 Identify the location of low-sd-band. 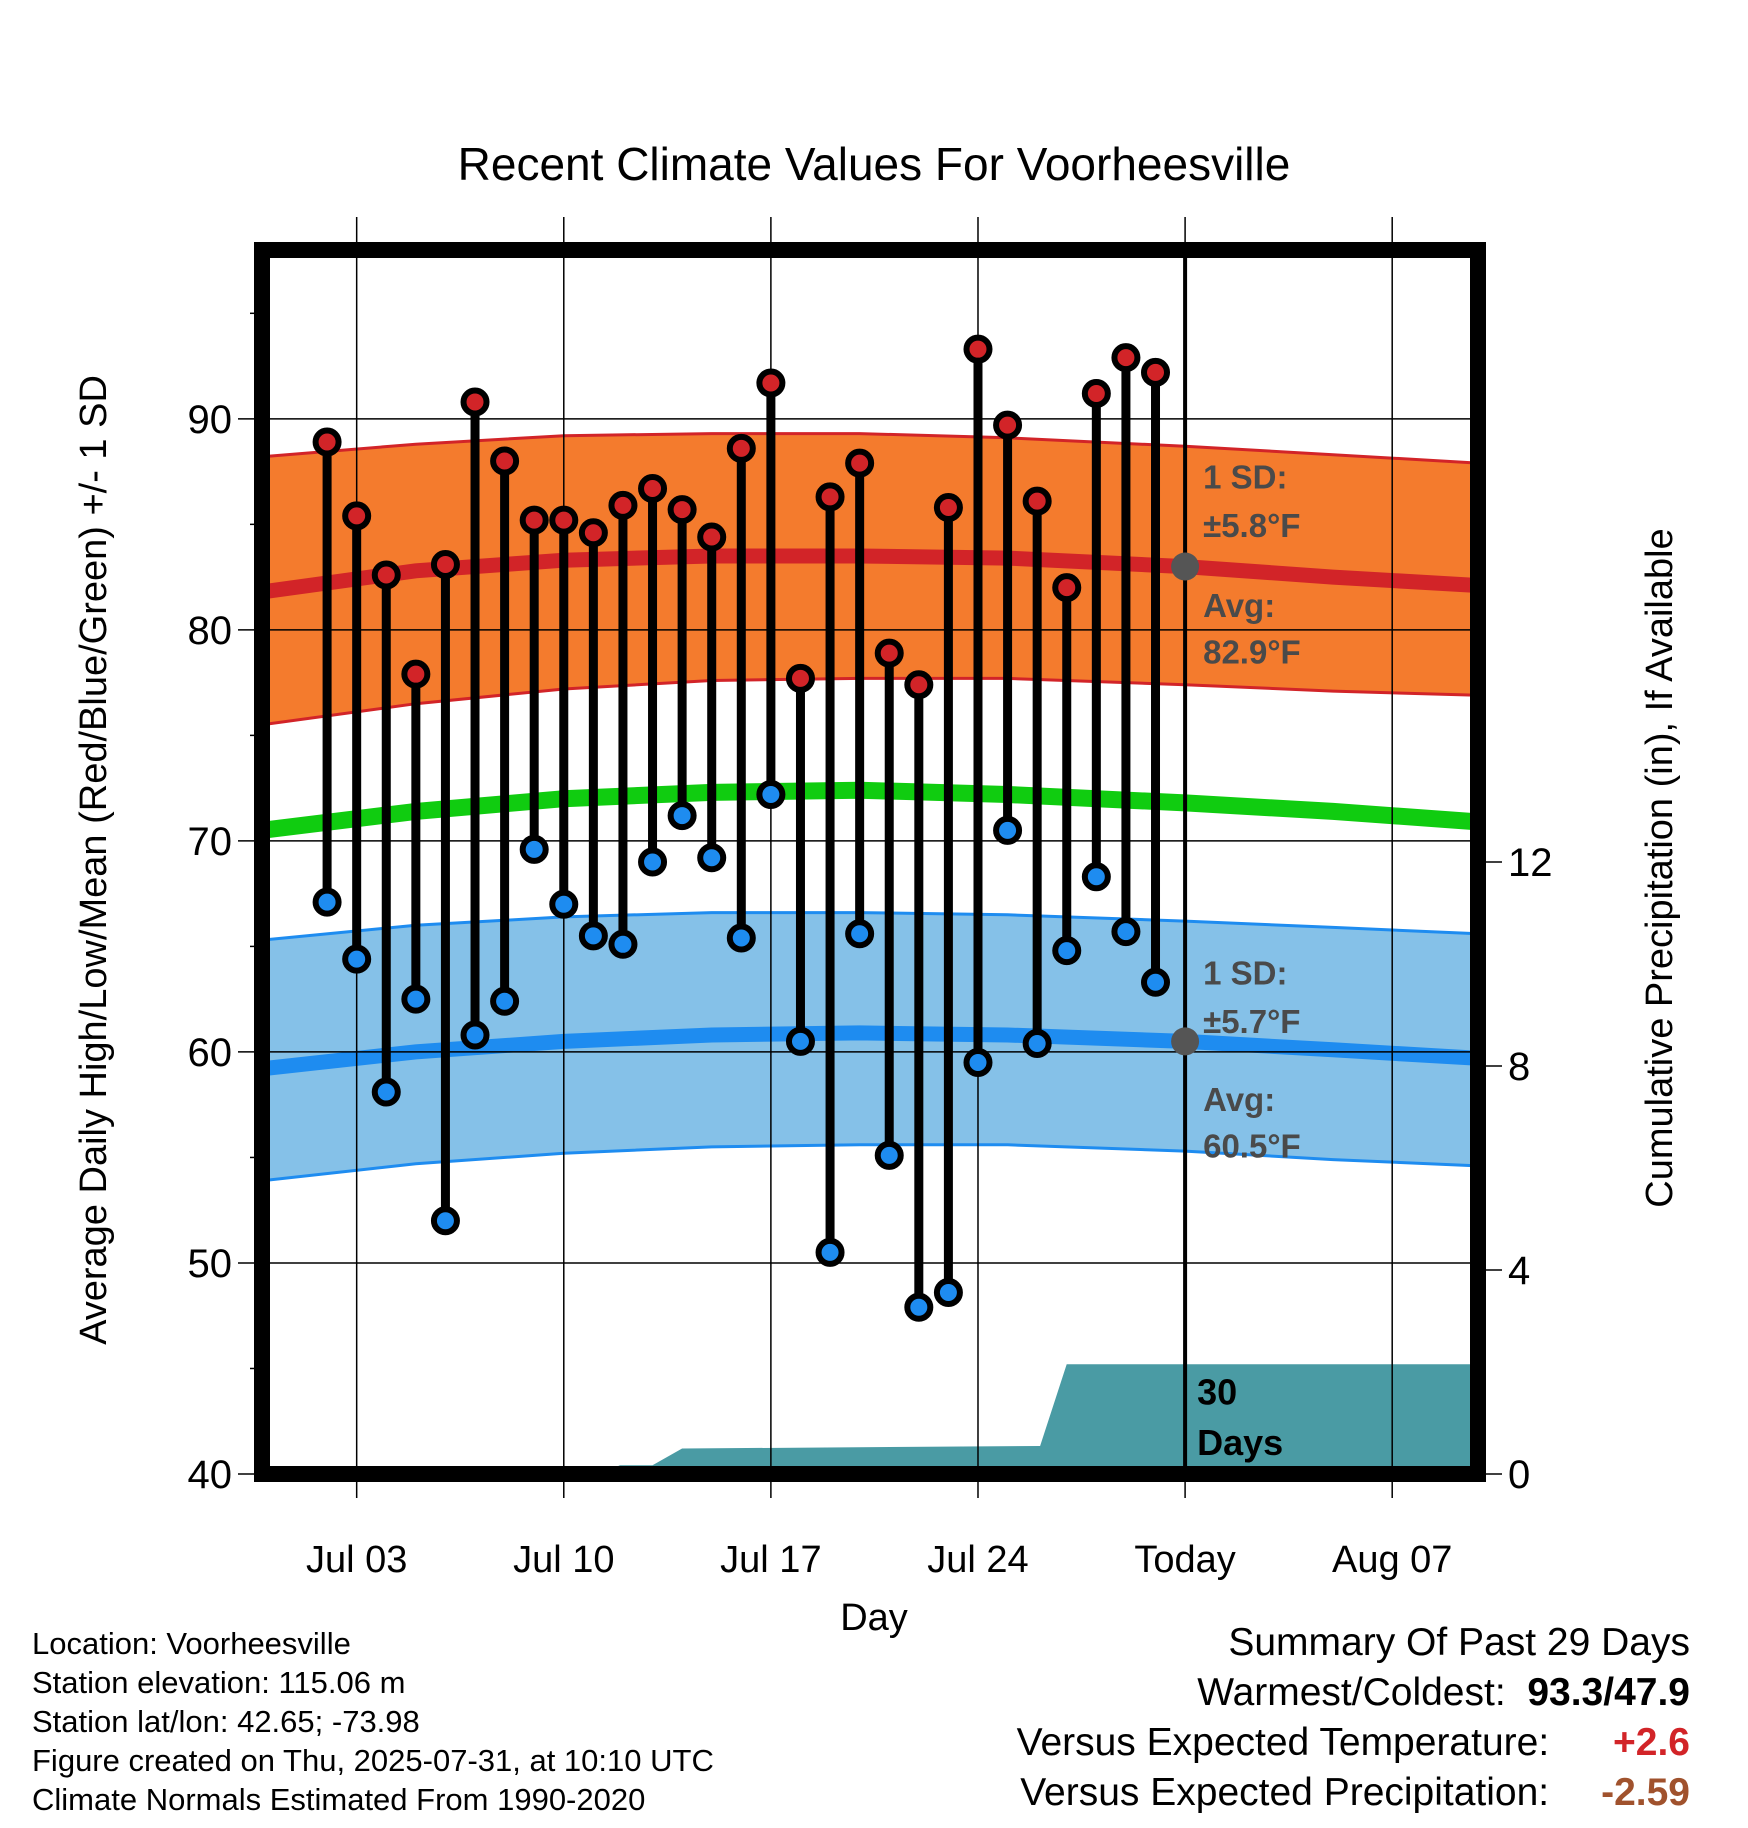
(870, 1046).